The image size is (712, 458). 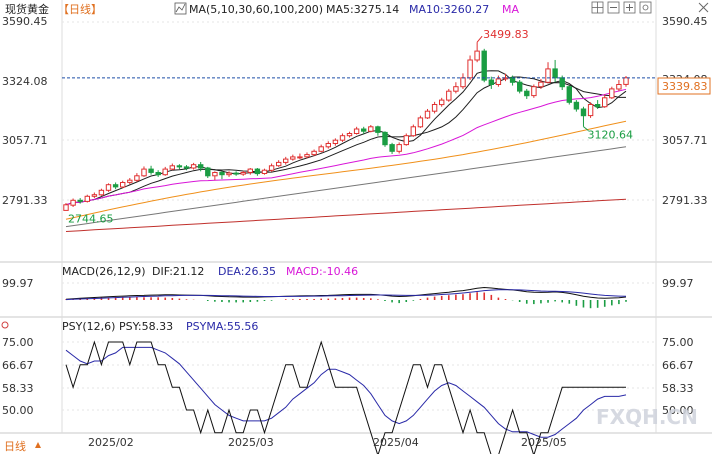 What do you see at coordinates (18, 410) in the screenshot?
I see `psy-tick-left: 50.00` at bounding box center [18, 410].